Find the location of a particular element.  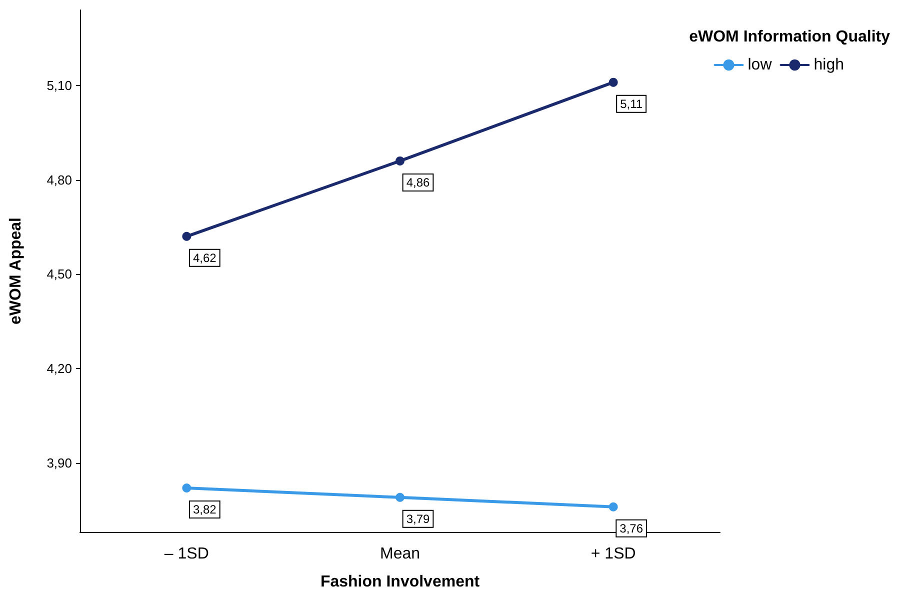

data-label: 4,86 is located at coordinates (418, 182).